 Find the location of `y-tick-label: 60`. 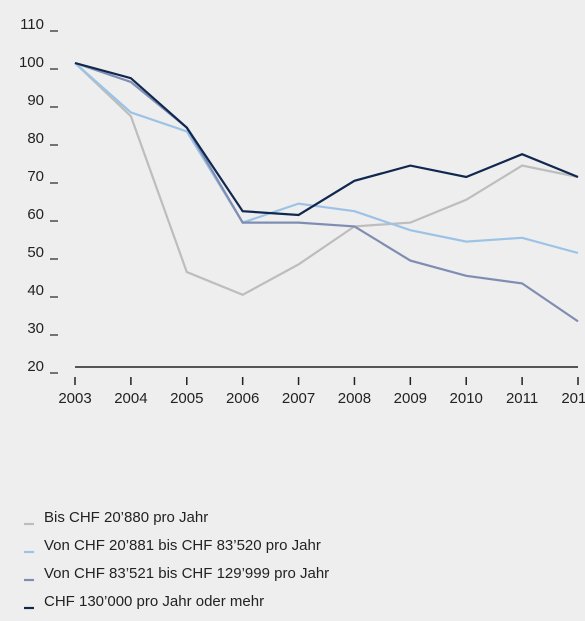

y-tick-label: 60 is located at coordinates (35, 214).